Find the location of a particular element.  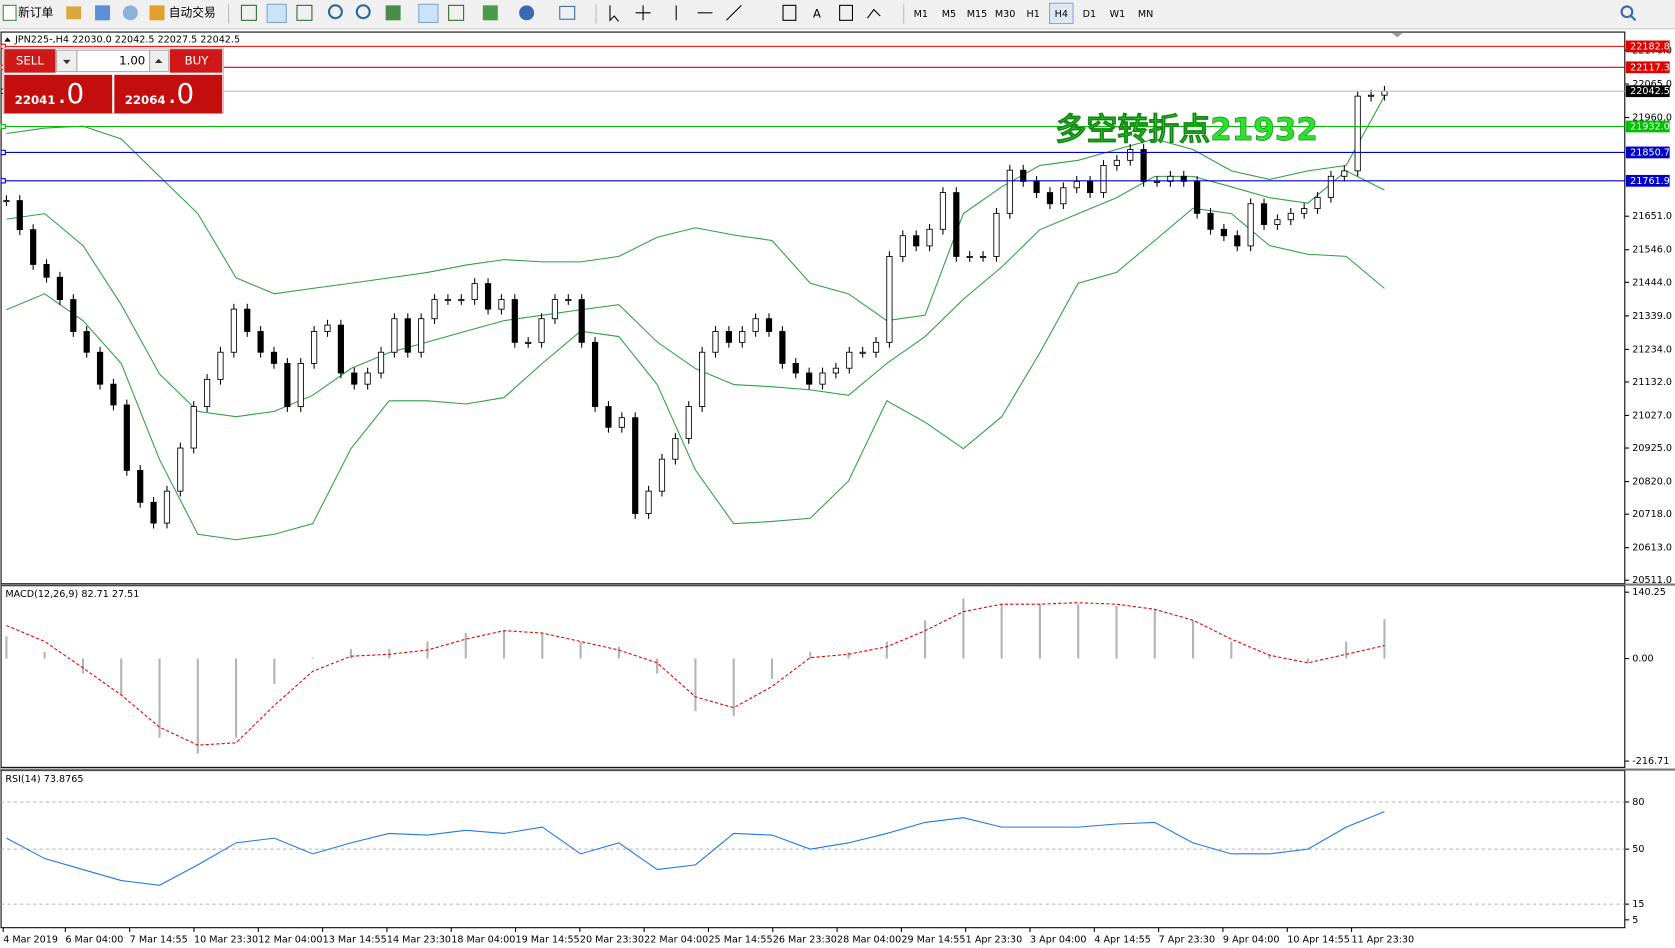

lots-value: 1.00 is located at coordinates (132, 60).